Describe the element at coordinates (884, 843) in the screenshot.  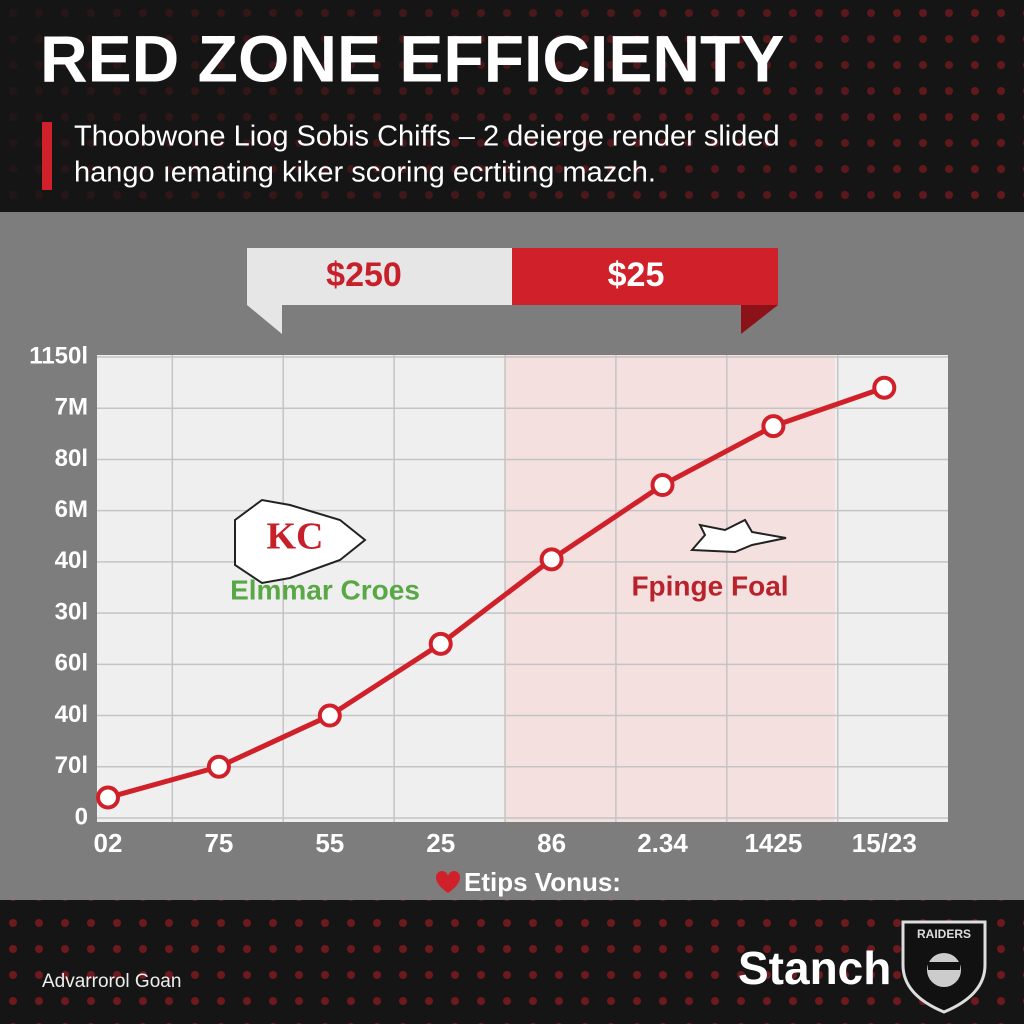
I see `x-tick-label: 15/23` at that location.